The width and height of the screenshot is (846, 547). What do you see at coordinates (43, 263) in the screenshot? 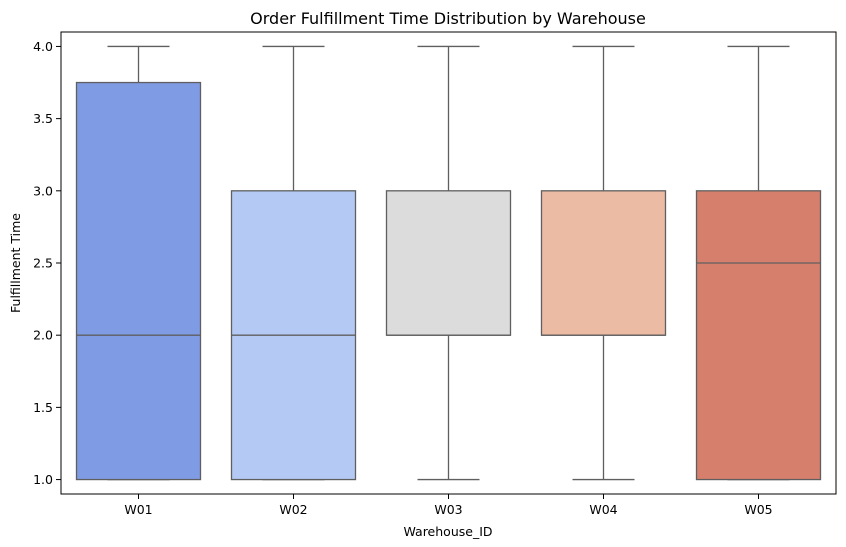
I see `y-tick-label: 2.5` at bounding box center [43, 263].